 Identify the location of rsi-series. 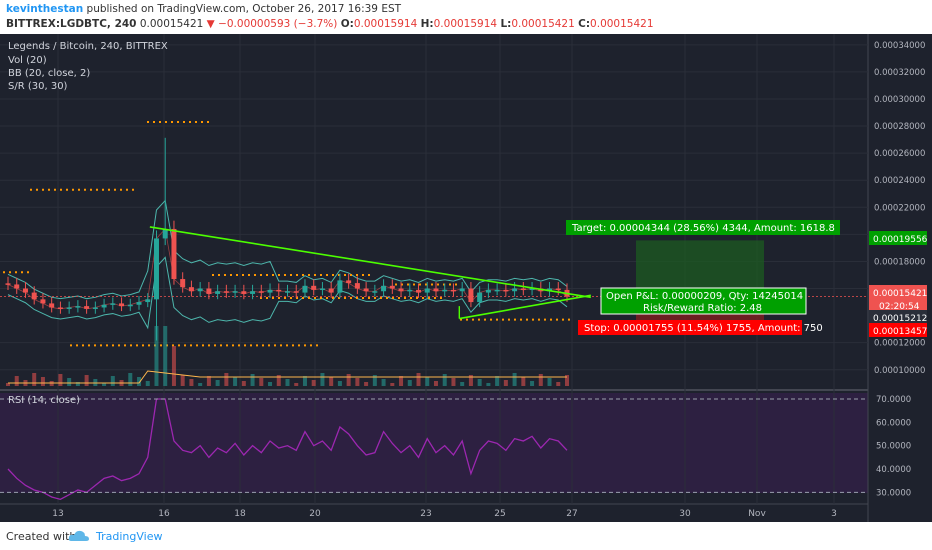
(287, 449).